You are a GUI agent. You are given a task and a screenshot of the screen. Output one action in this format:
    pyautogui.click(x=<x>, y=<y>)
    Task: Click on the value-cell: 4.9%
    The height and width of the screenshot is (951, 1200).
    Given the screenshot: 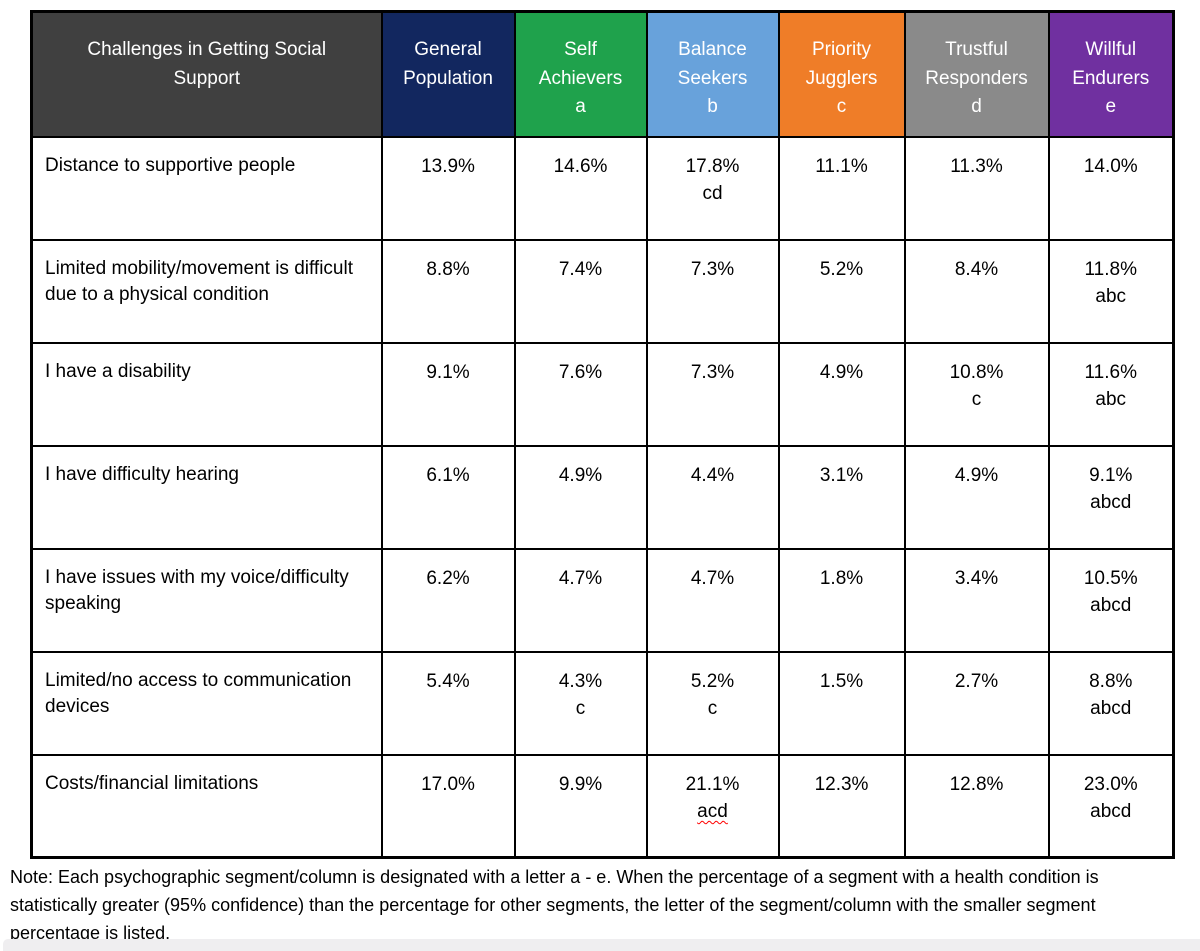 What is the action you would take?
    pyautogui.click(x=976, y=497)
    